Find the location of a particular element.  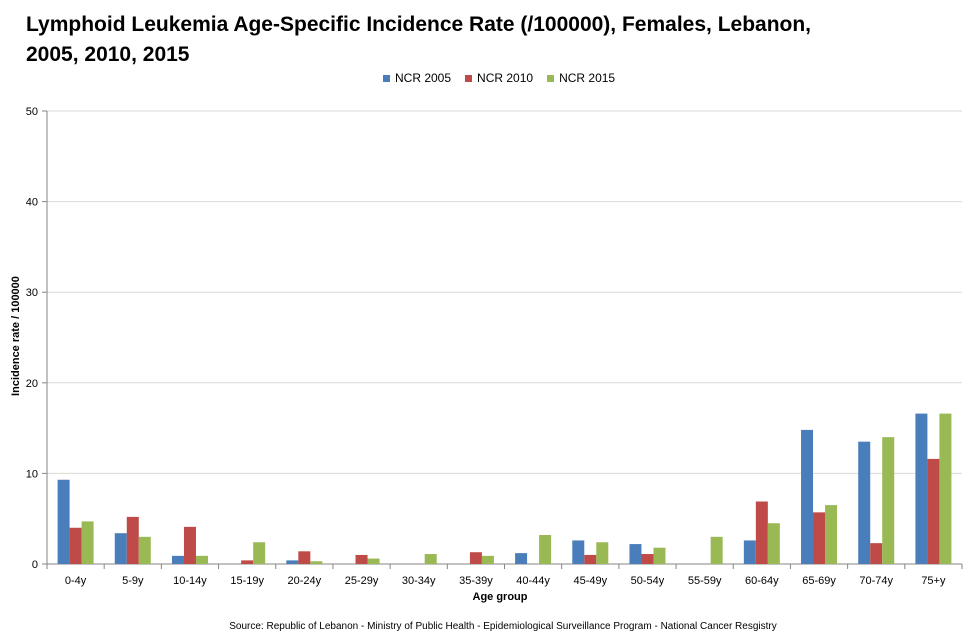

legend-item-2010: NCR 2010 is located at coordinates (499, 78).